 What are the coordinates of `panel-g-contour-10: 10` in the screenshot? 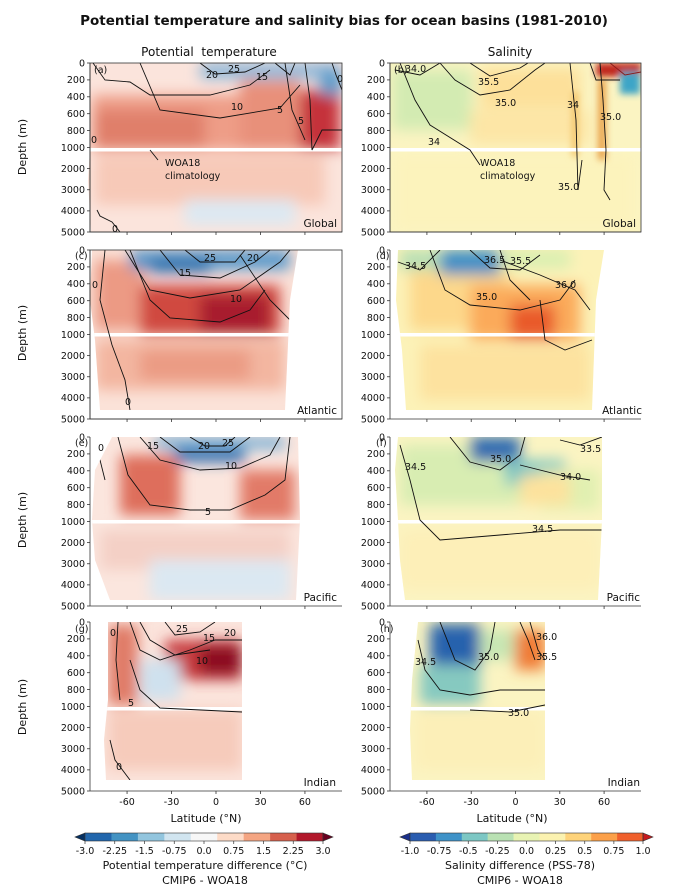 It's located at (202, 661).